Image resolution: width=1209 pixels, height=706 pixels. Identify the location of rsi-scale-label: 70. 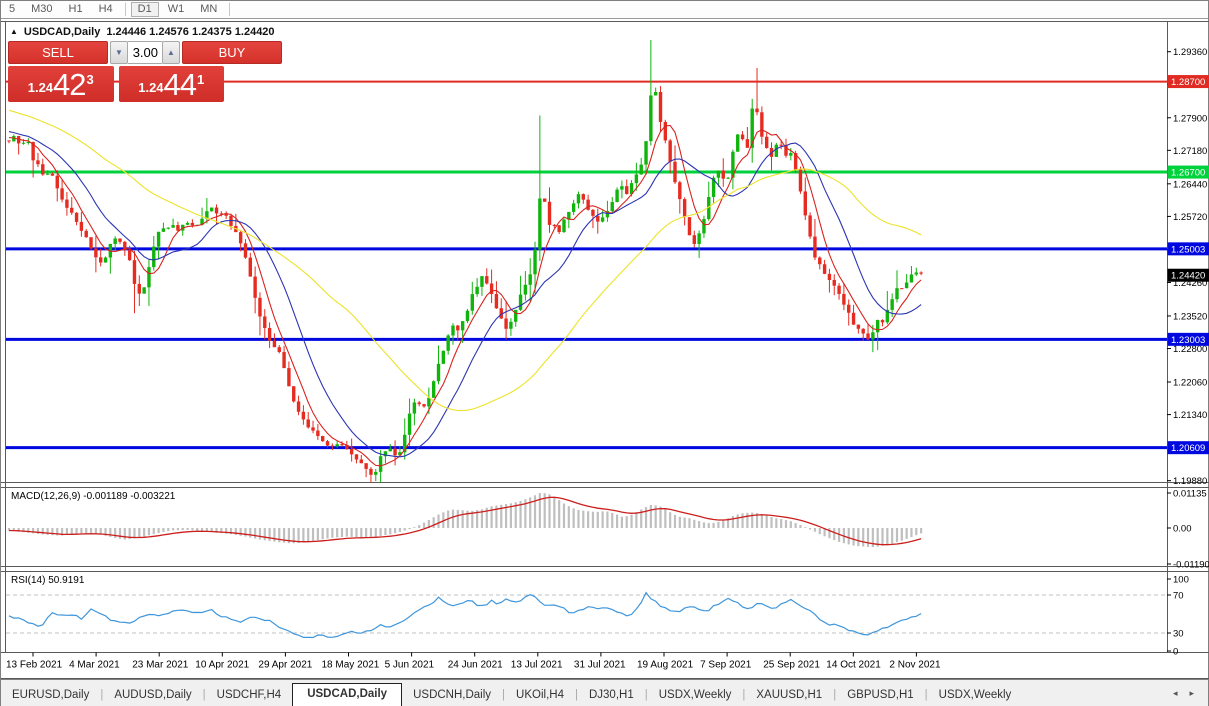
(1178, 596).